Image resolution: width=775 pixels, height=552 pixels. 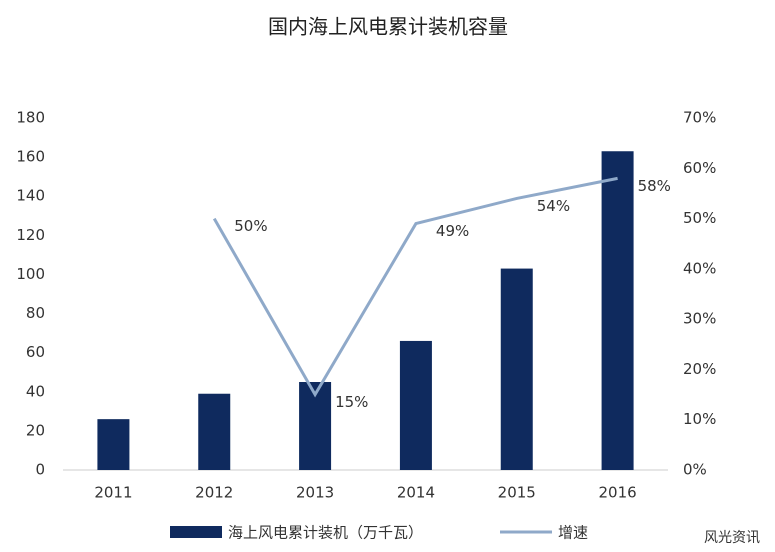 I want to click on y-tick-label: 60, so click(x=35, y=352).